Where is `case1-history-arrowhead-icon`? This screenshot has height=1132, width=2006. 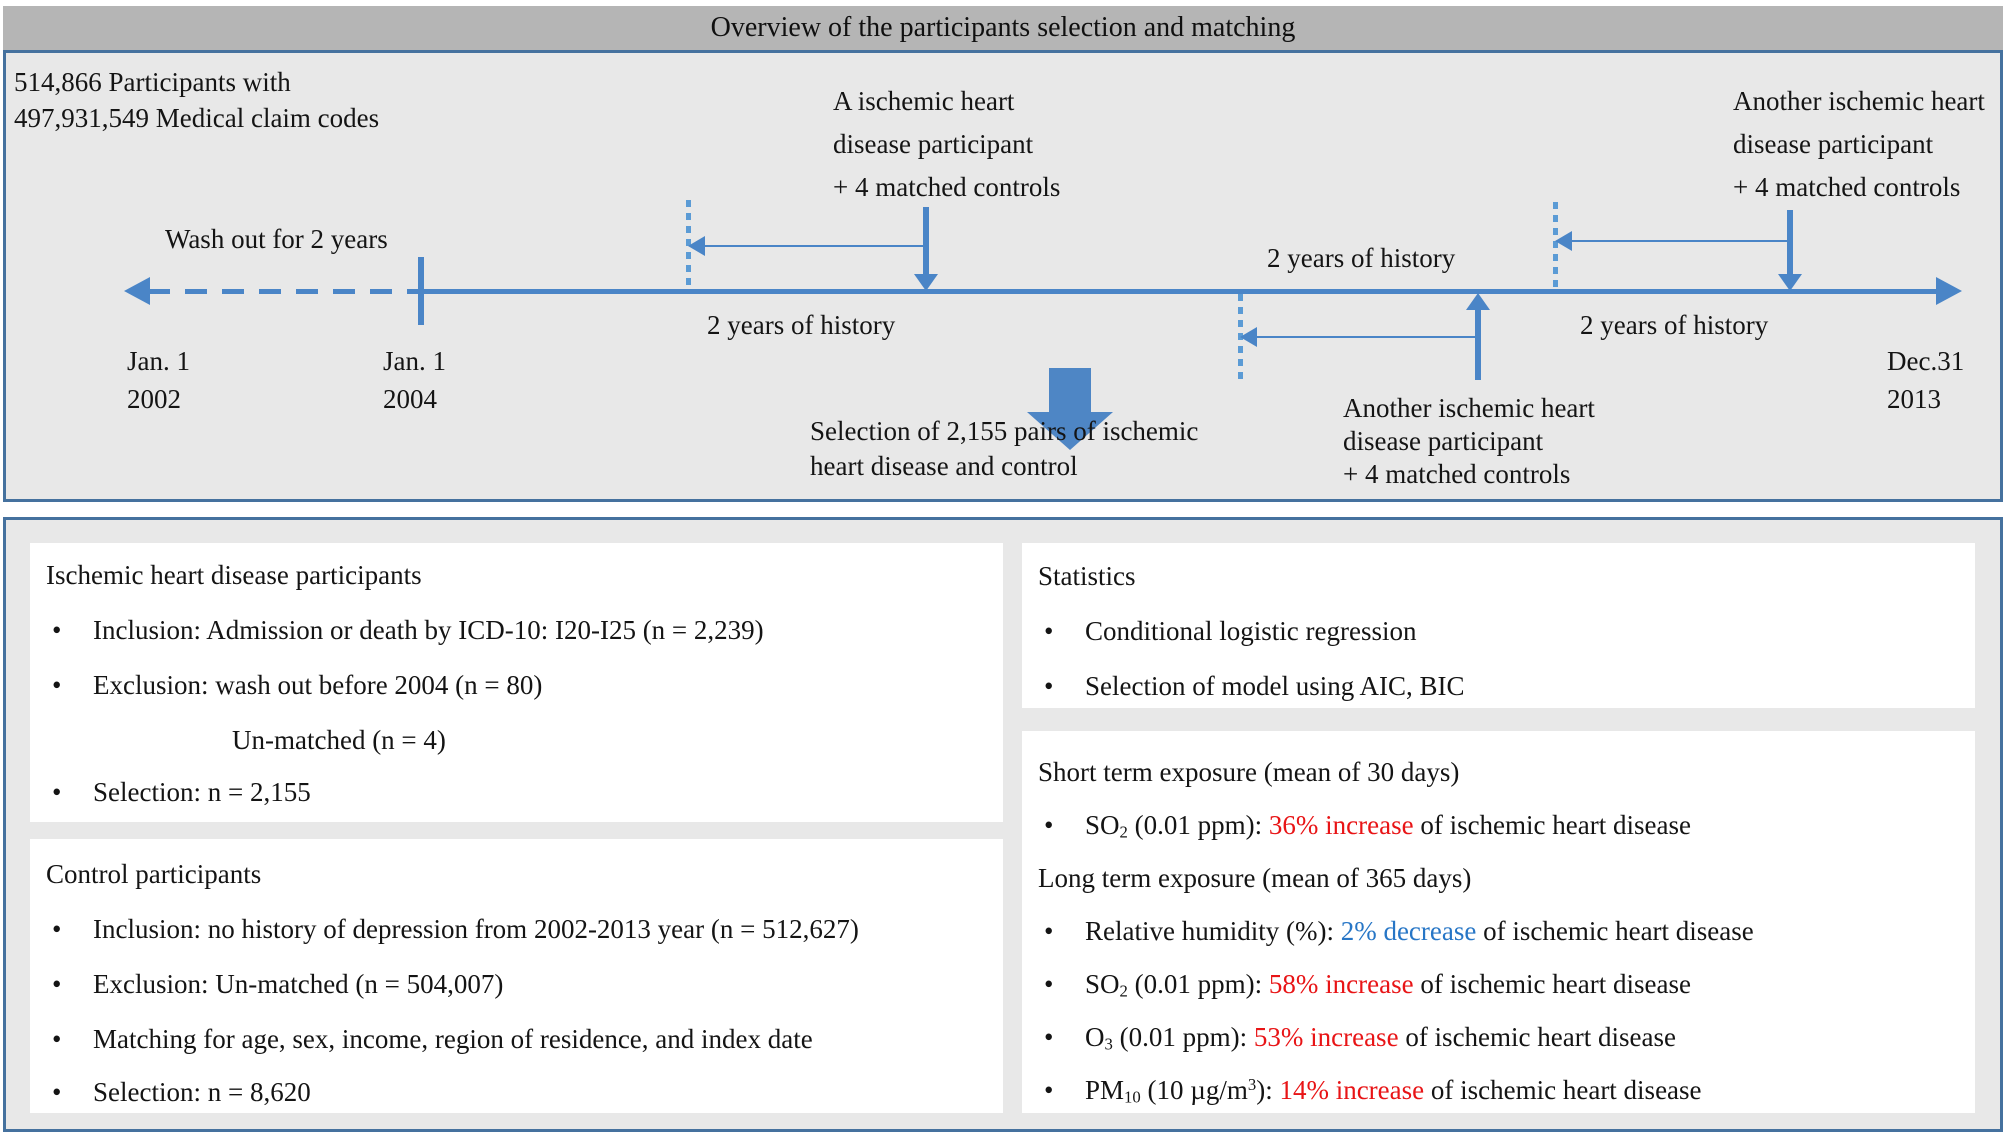 case1-history-arrowhead-icon is located at coordinates (696, 246).